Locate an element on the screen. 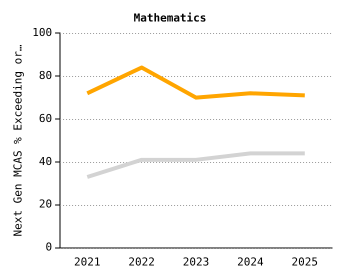 The width and height of the screenshot is (350, 280). y-tick-label: 0 is located at coordinates (48, 247).